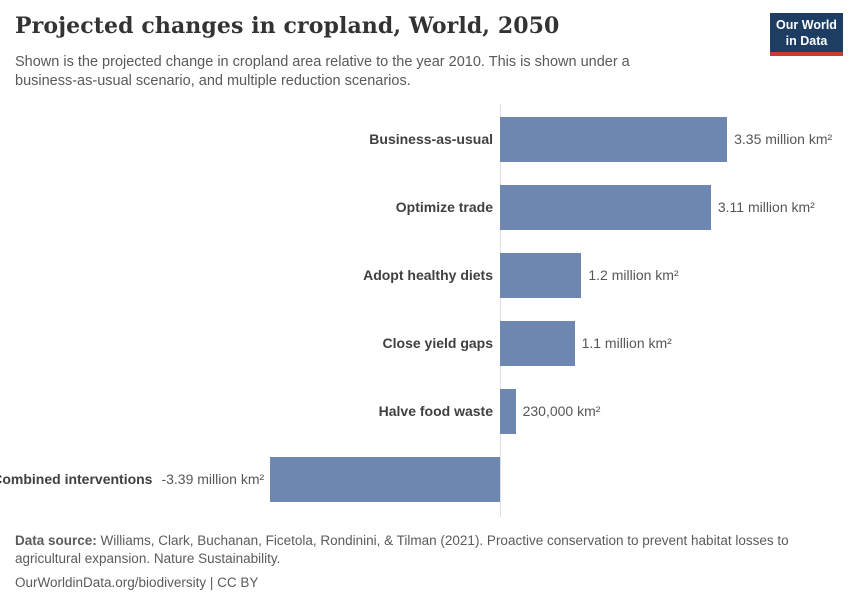 The width and height of the screenshot is (850, 600). Describe the element at coordinates (437, 343) in the screenshot. I see `category-label-close-yield-gaps: Close yield gaps` at that location.